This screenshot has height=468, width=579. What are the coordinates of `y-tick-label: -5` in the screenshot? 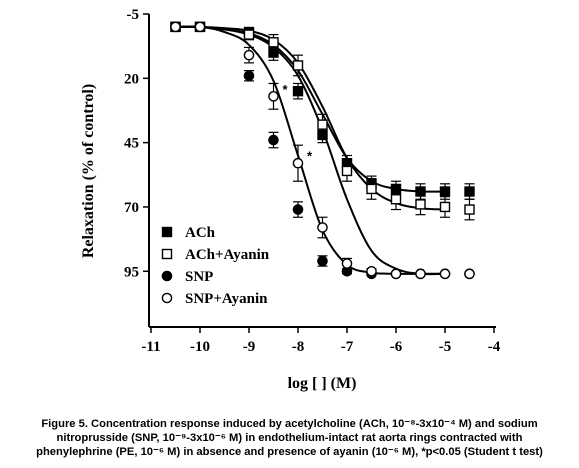 It's located at (133, 15).